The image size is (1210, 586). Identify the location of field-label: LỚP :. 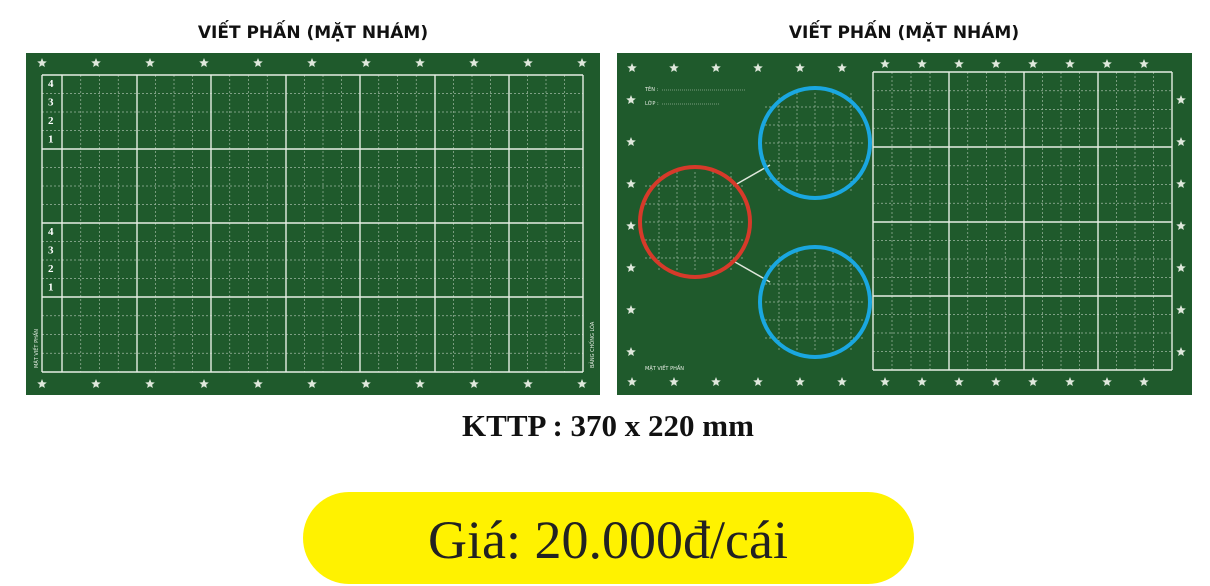
(652, 103).